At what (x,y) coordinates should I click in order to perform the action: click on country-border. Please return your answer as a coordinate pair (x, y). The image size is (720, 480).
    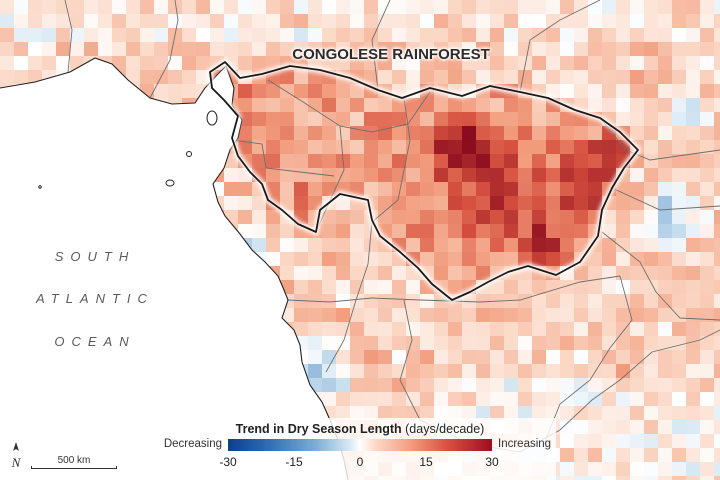
    Looking at the image, I should click on (368, 235).